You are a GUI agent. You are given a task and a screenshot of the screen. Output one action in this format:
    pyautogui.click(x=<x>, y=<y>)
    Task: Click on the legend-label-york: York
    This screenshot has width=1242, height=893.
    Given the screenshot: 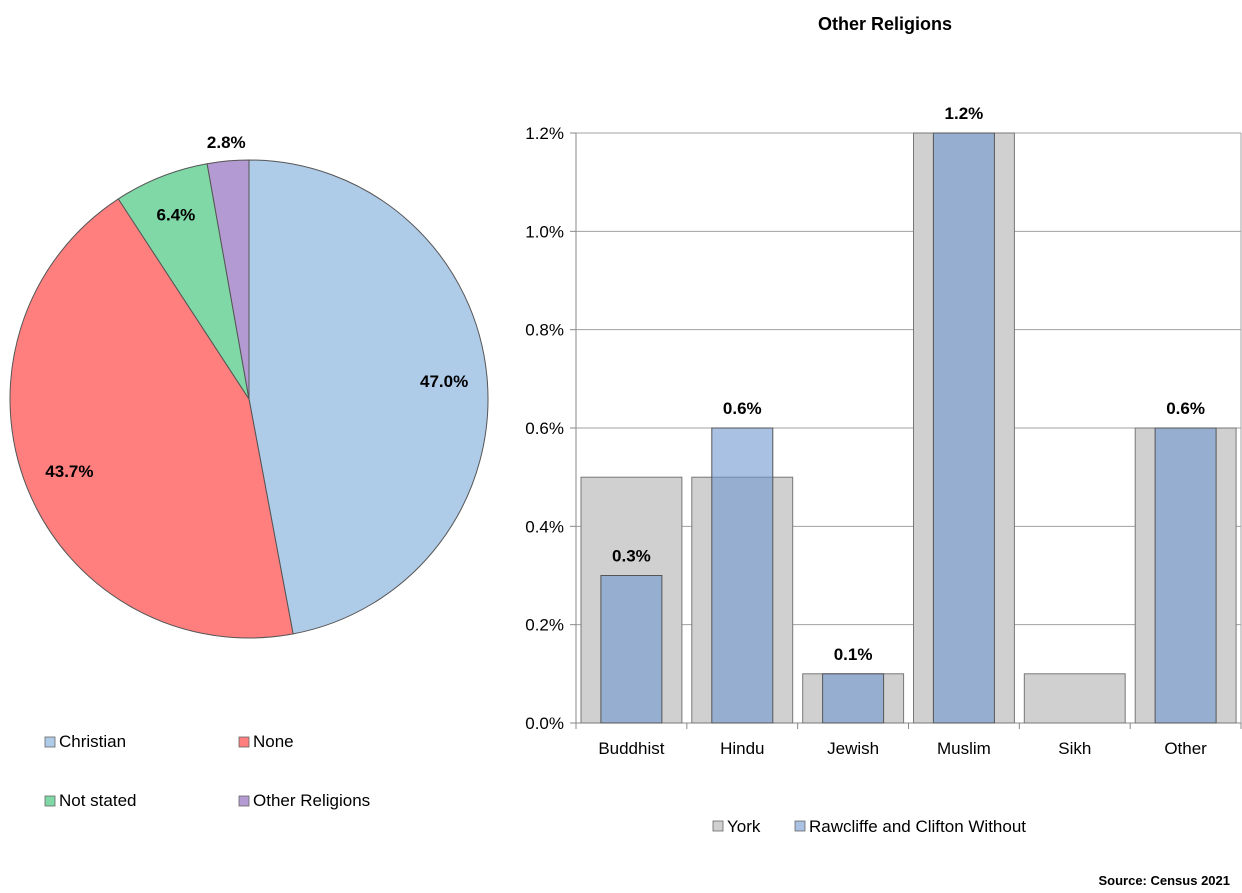 What is the action you would take?
    pyautogui.click(x=744, y=826)
    